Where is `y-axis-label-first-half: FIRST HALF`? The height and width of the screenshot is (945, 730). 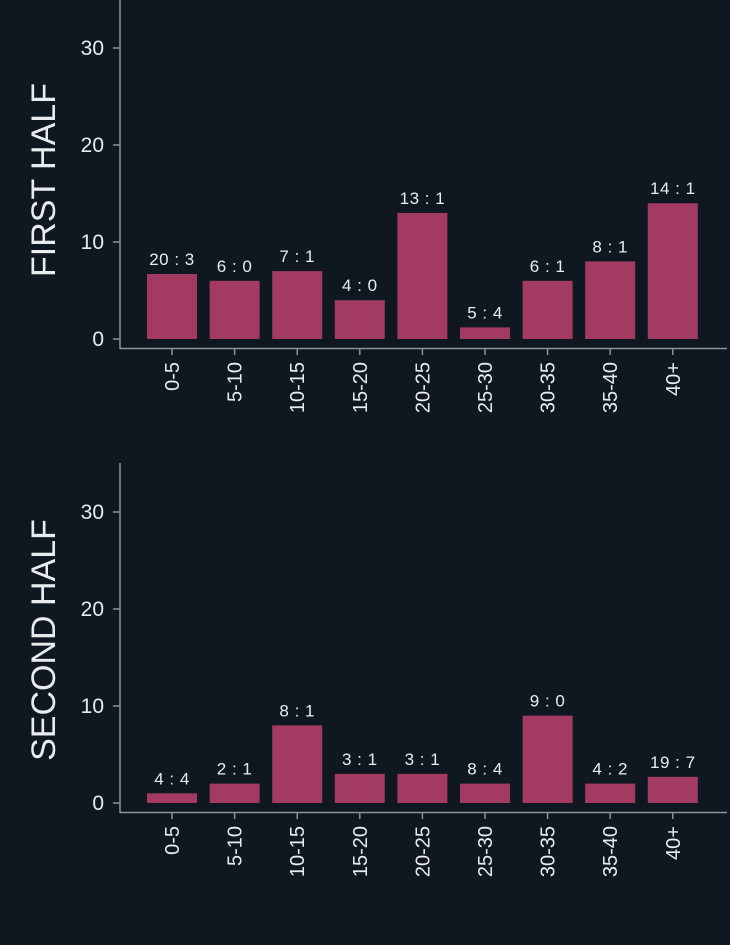 y-axis-label-first-half: FIRST HALF is located at coordinates (44, 180).